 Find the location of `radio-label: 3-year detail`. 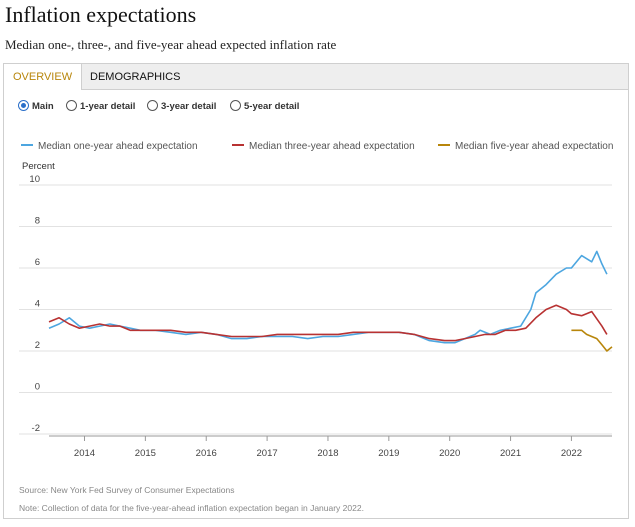

radio-label: 3-year detail is located at coordinates (189, 106).